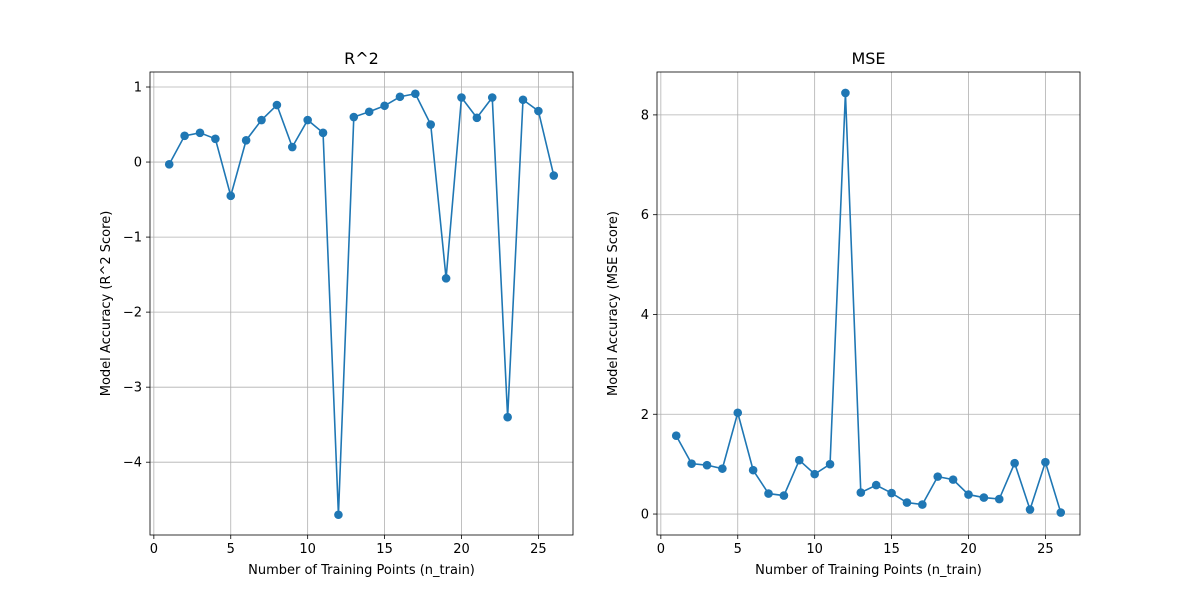 The image size is (1200, 600). I want to click on y-tick-label: 6, so click(645, 215).